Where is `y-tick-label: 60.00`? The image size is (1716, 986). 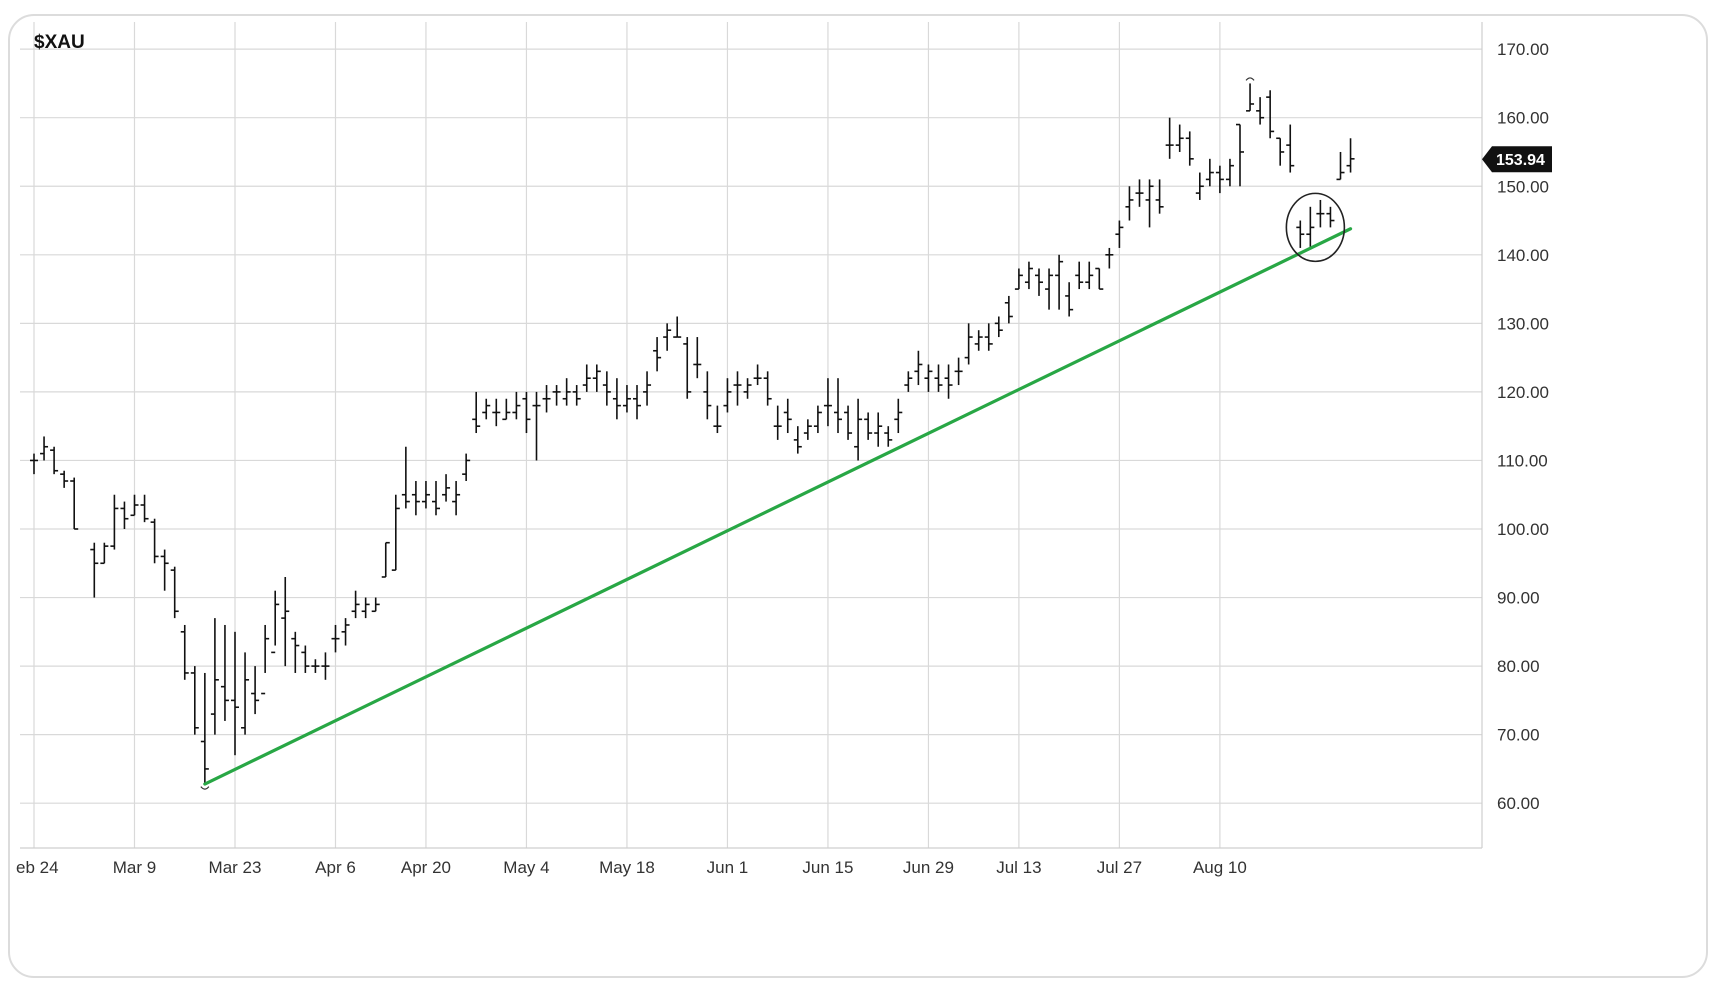 y-tick-label: 60.00 is located at coordinates (1518, 803).